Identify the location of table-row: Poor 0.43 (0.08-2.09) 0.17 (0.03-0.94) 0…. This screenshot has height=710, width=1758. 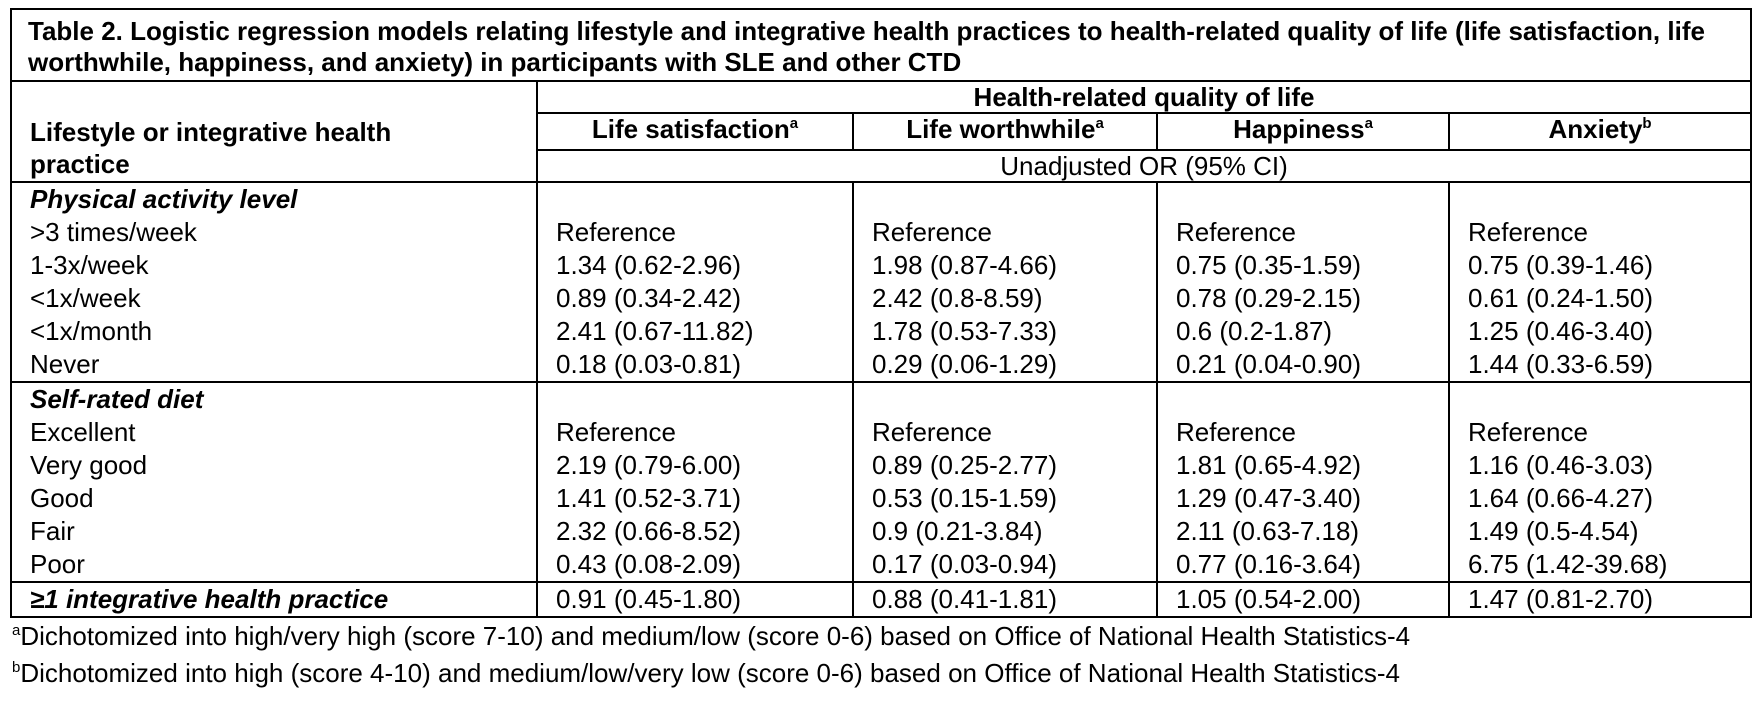
(881, 565).